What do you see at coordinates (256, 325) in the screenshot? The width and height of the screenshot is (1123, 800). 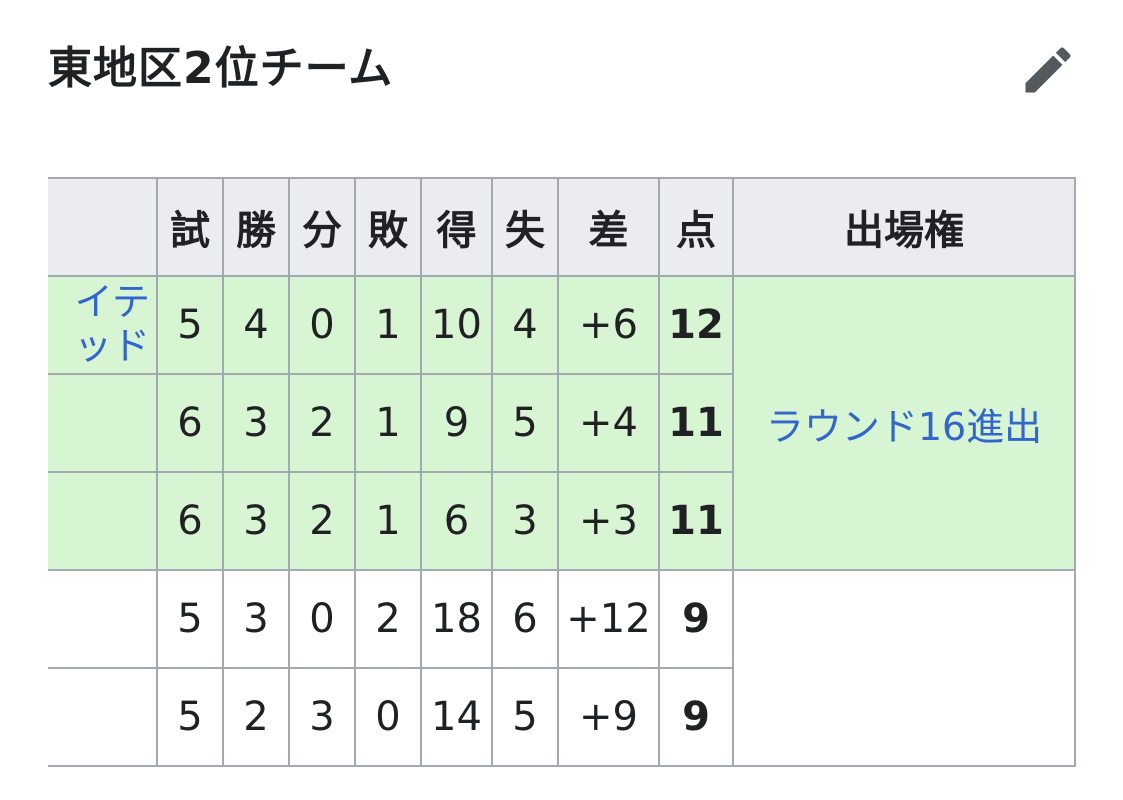 I see `cell-won: 4` at bounding box center [256, 325].